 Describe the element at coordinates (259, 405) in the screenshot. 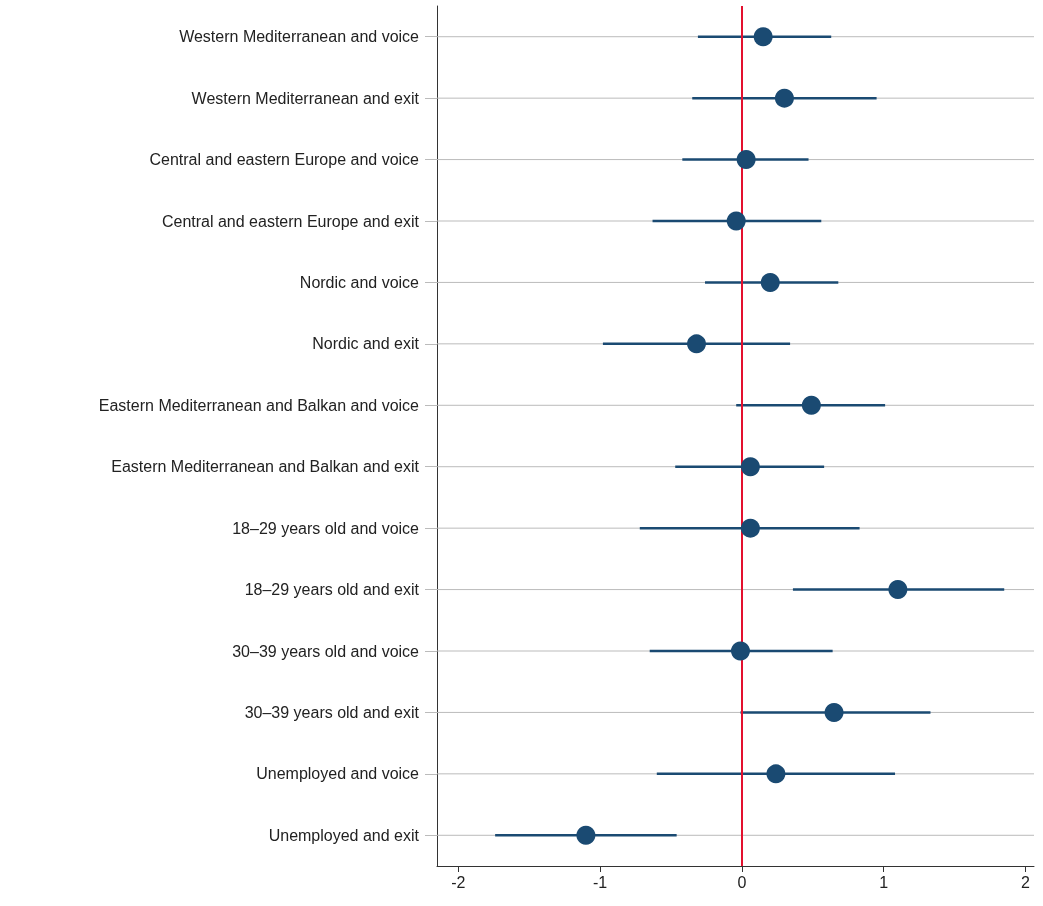

I see `y-tick-label: Eastern Mediterranean and Balkan and voice` at that location.